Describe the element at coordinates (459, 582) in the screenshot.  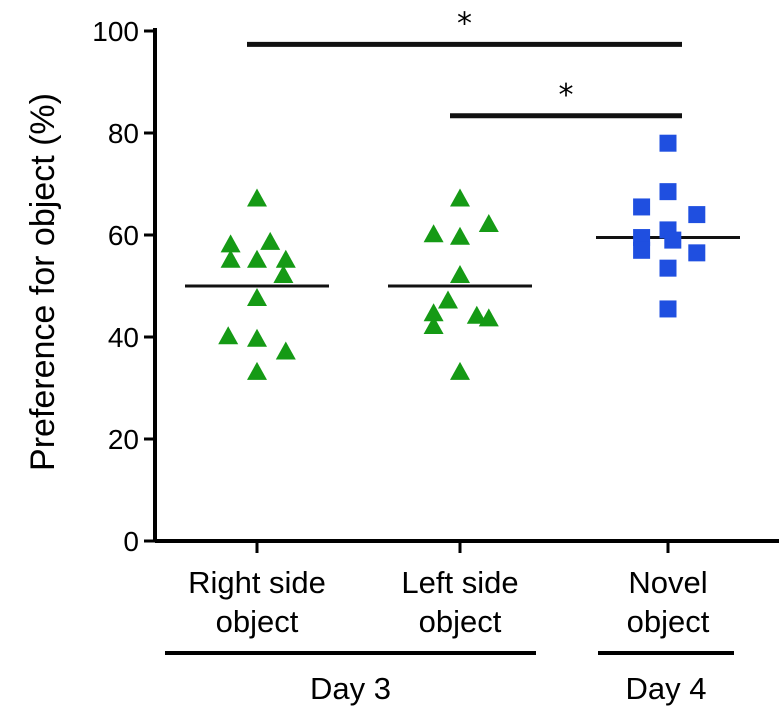
I see `category-label-line1: Left side` at that location.